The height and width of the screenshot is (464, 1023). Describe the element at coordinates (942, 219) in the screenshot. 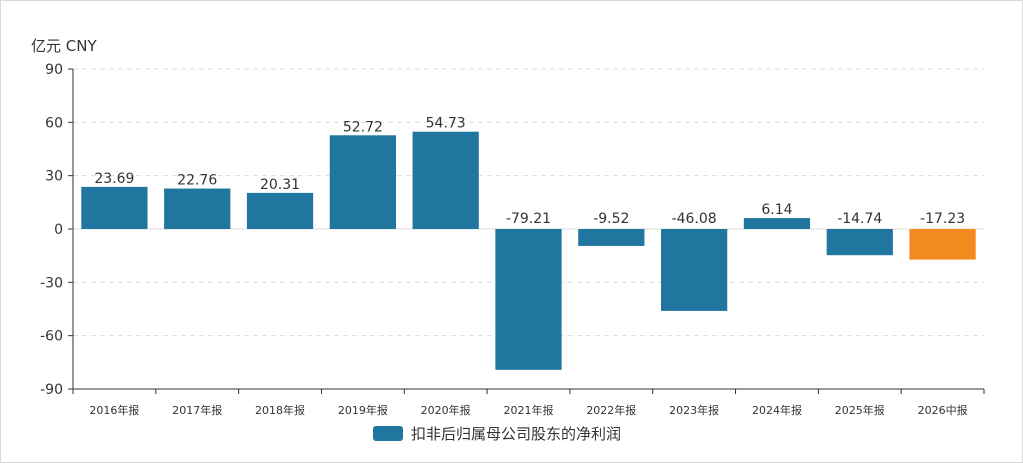

I see `data-label: -17.23` at that location.